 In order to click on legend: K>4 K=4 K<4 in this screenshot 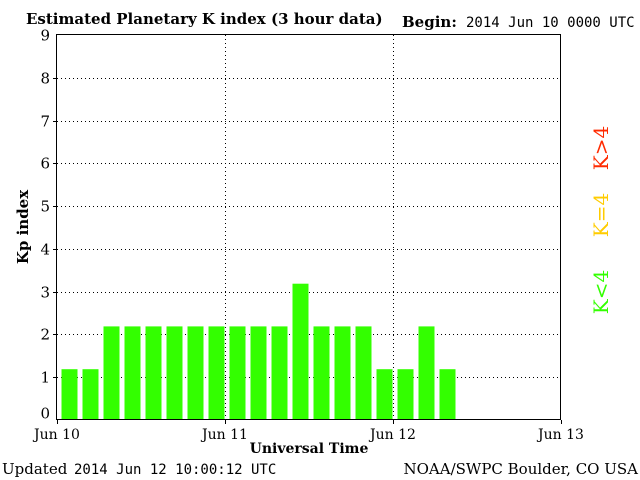, I will do `click(601, 220)`.